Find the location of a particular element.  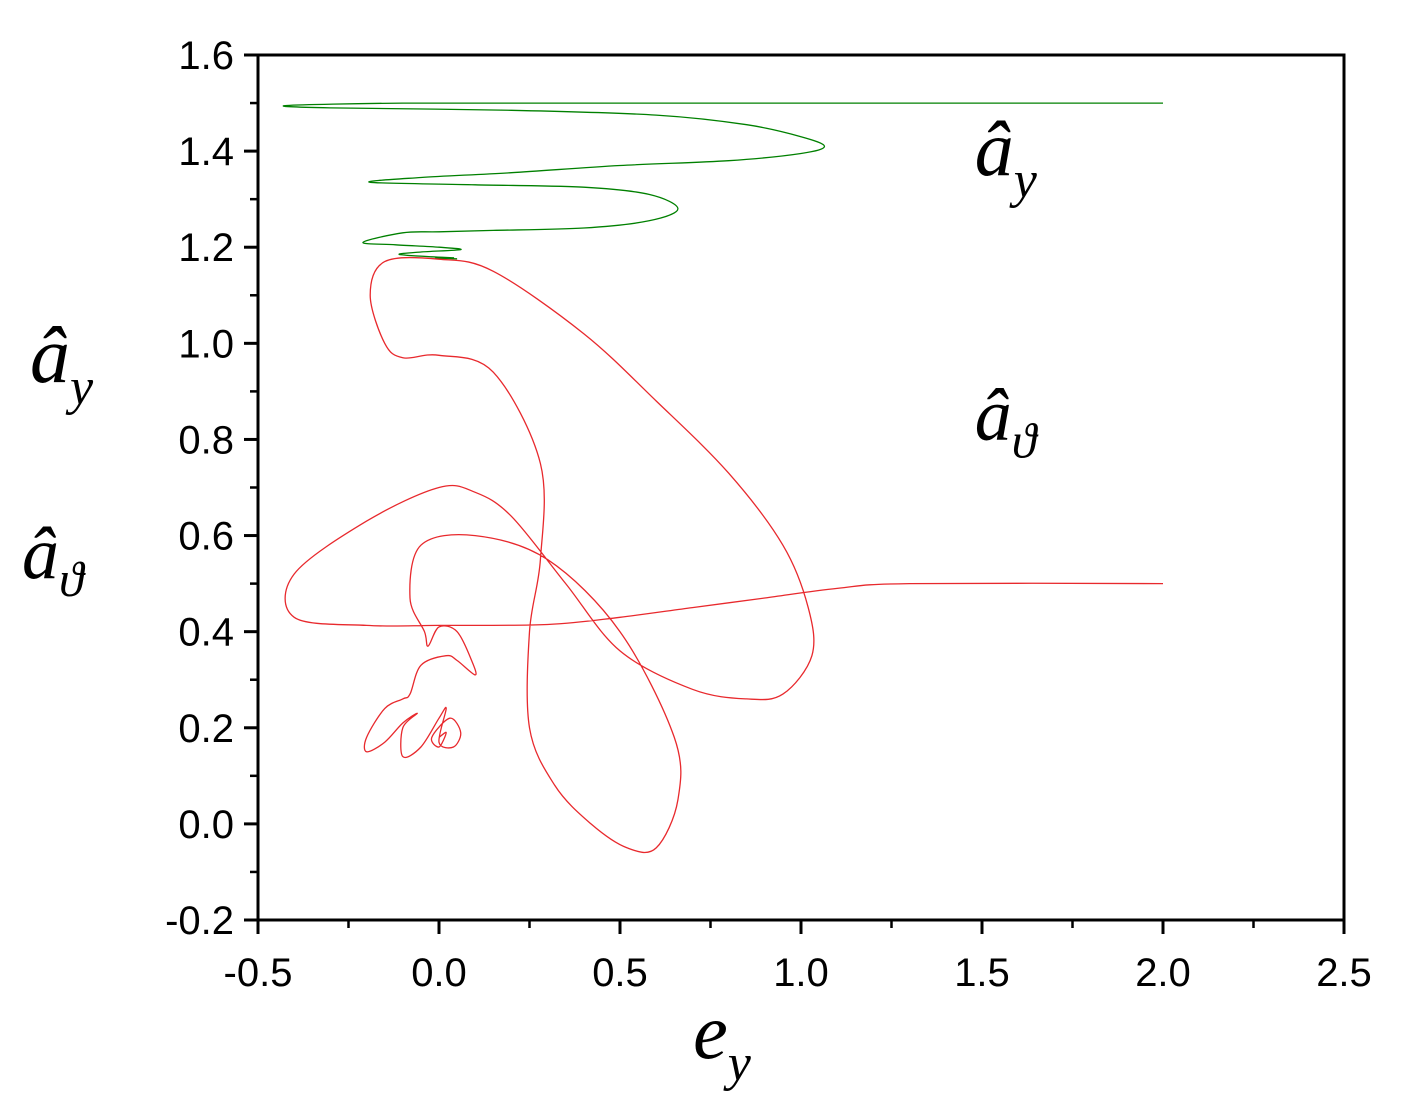

x-tick-label: 0.0 is located at coordinates (439, 973).